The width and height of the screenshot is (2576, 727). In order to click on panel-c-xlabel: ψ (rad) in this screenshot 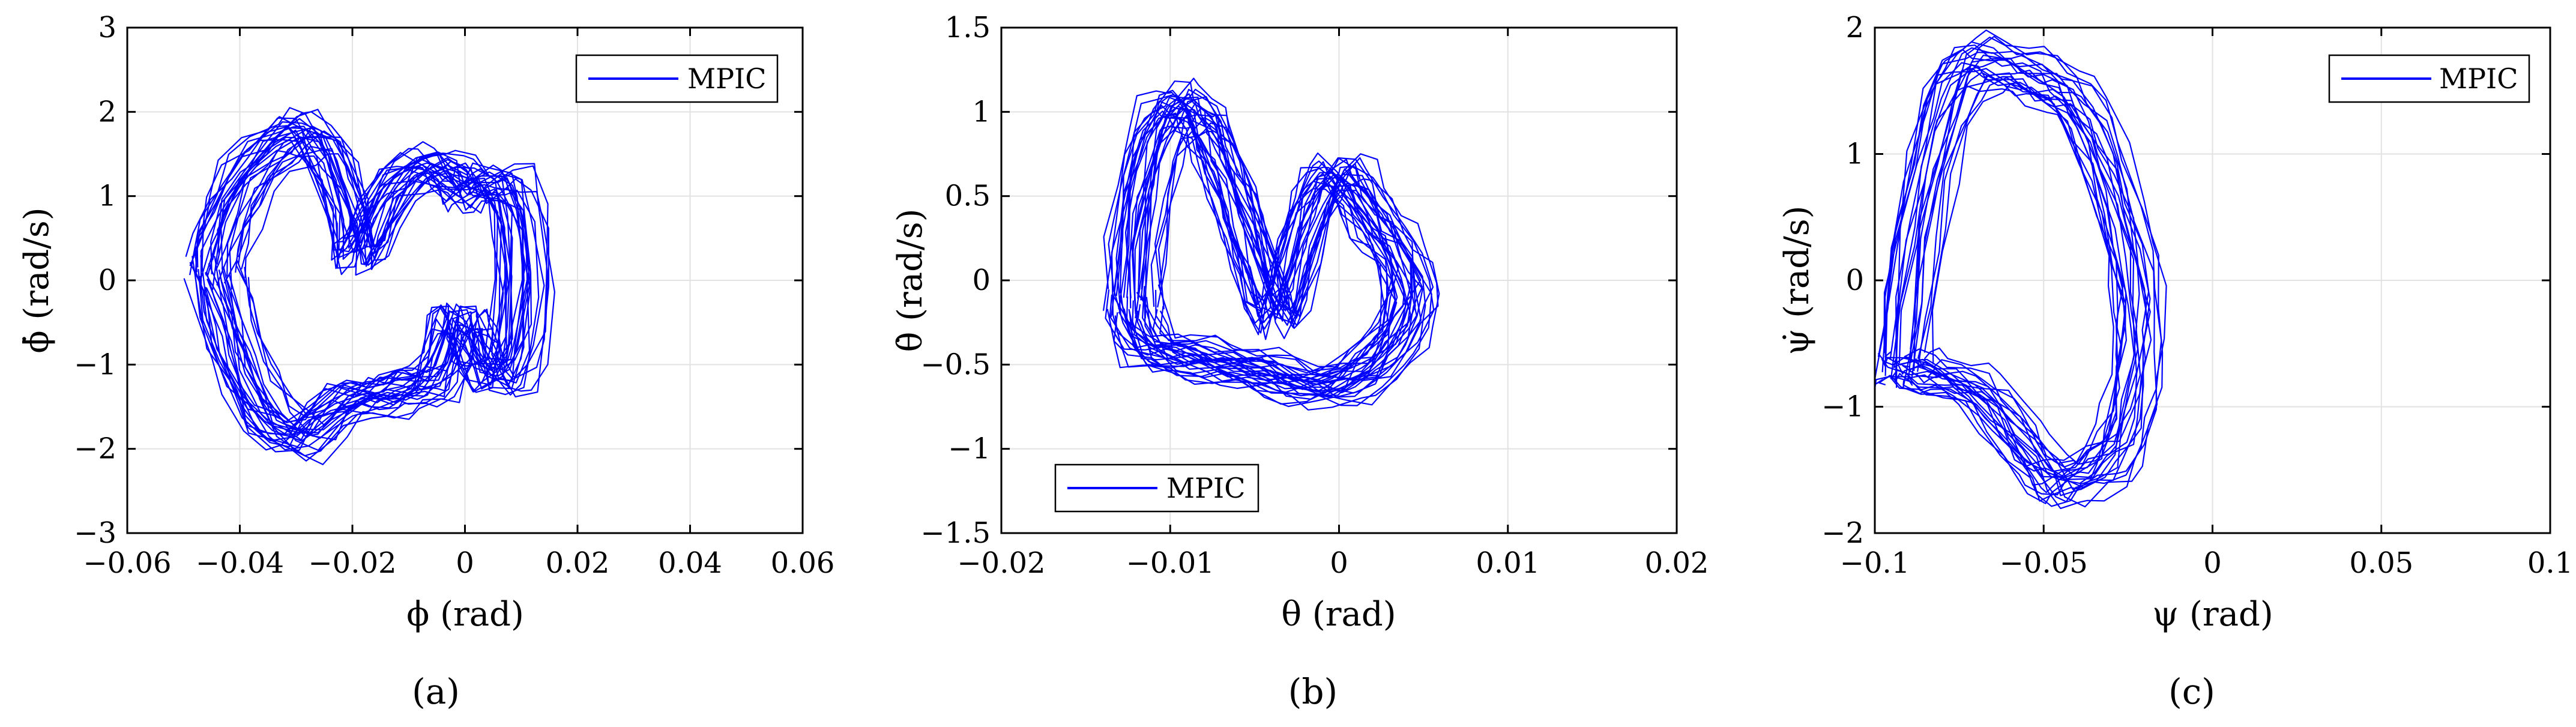, I will do `click(2212, 614)`.